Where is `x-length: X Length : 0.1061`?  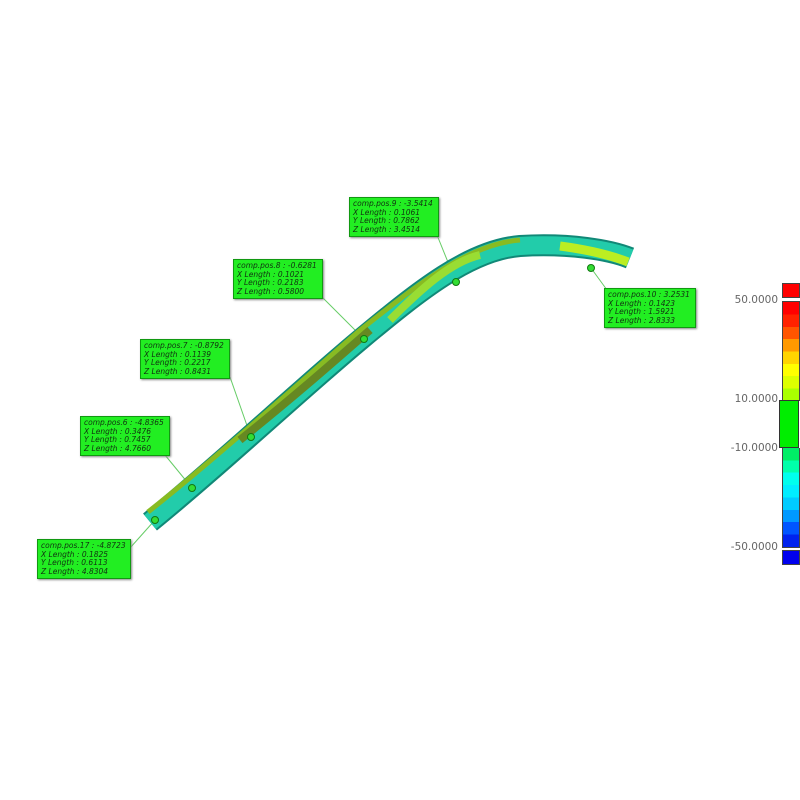 x-length: X Length : 0.1061 is located at coordinates (387, 212).